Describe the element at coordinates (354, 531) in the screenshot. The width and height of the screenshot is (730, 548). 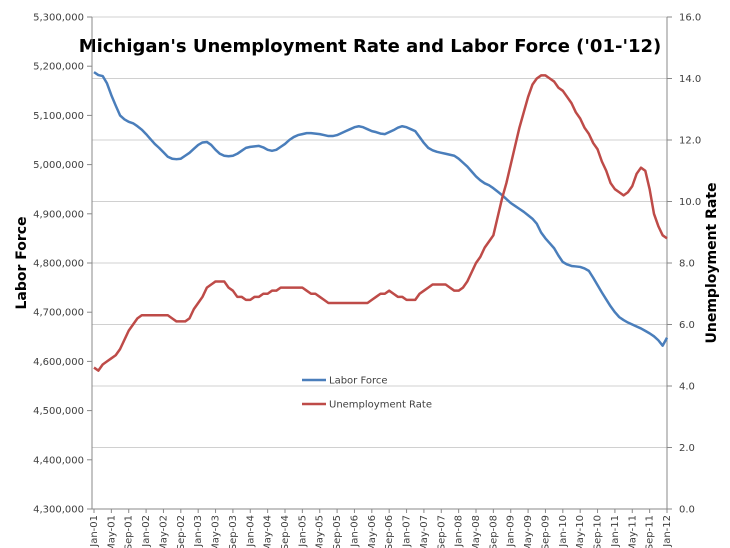
I see `x-tick-label: Jan-06` at that location.